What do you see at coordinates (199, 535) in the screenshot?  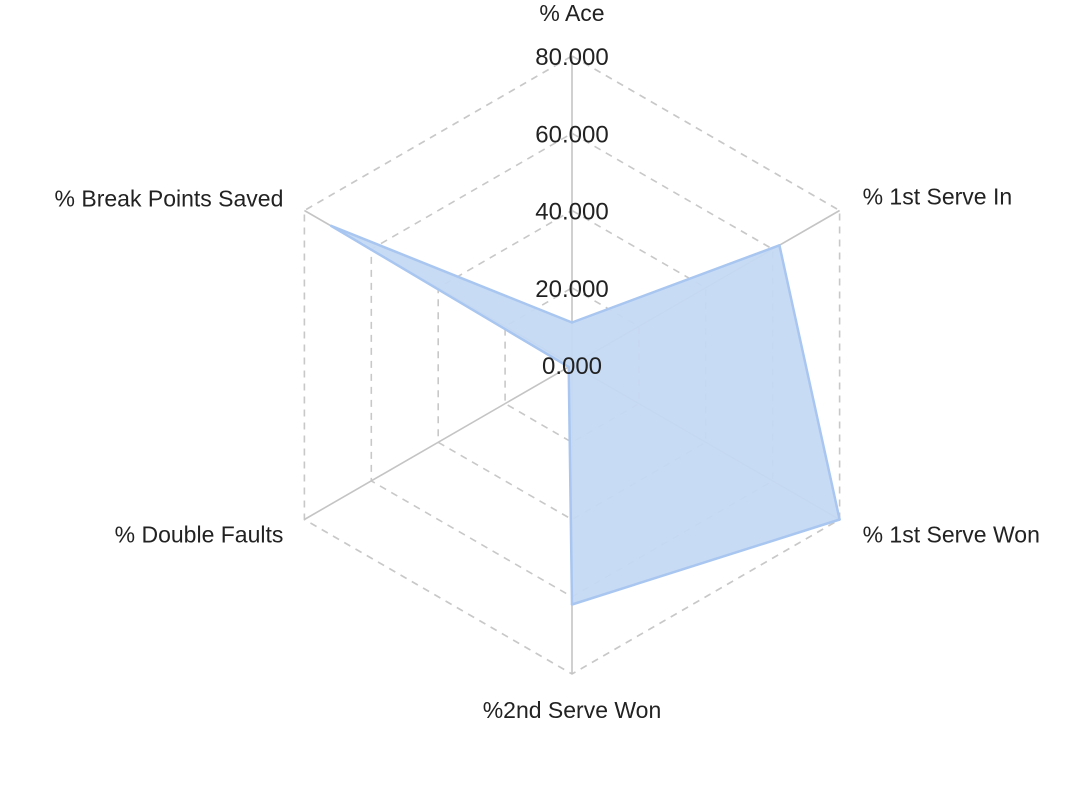 I see `axis-label-4: % Double Faults` at bounding box center [199, 535].